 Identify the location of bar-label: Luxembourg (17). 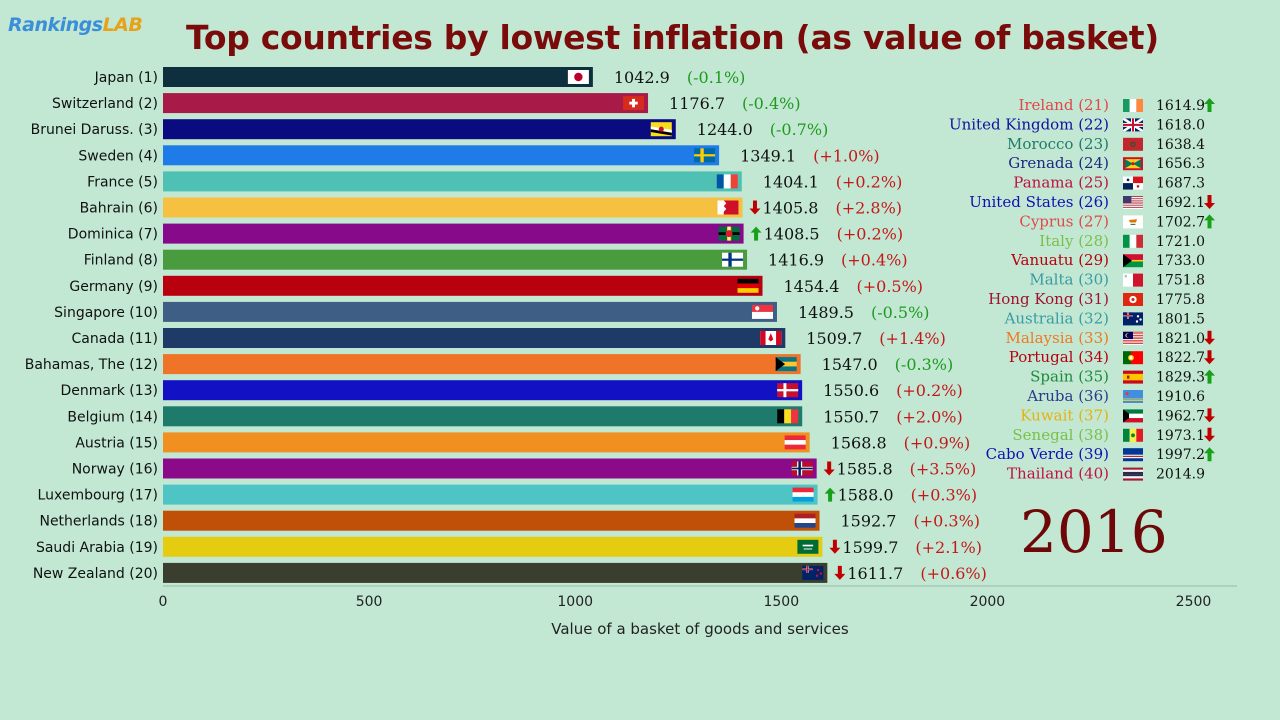
(98, 496).